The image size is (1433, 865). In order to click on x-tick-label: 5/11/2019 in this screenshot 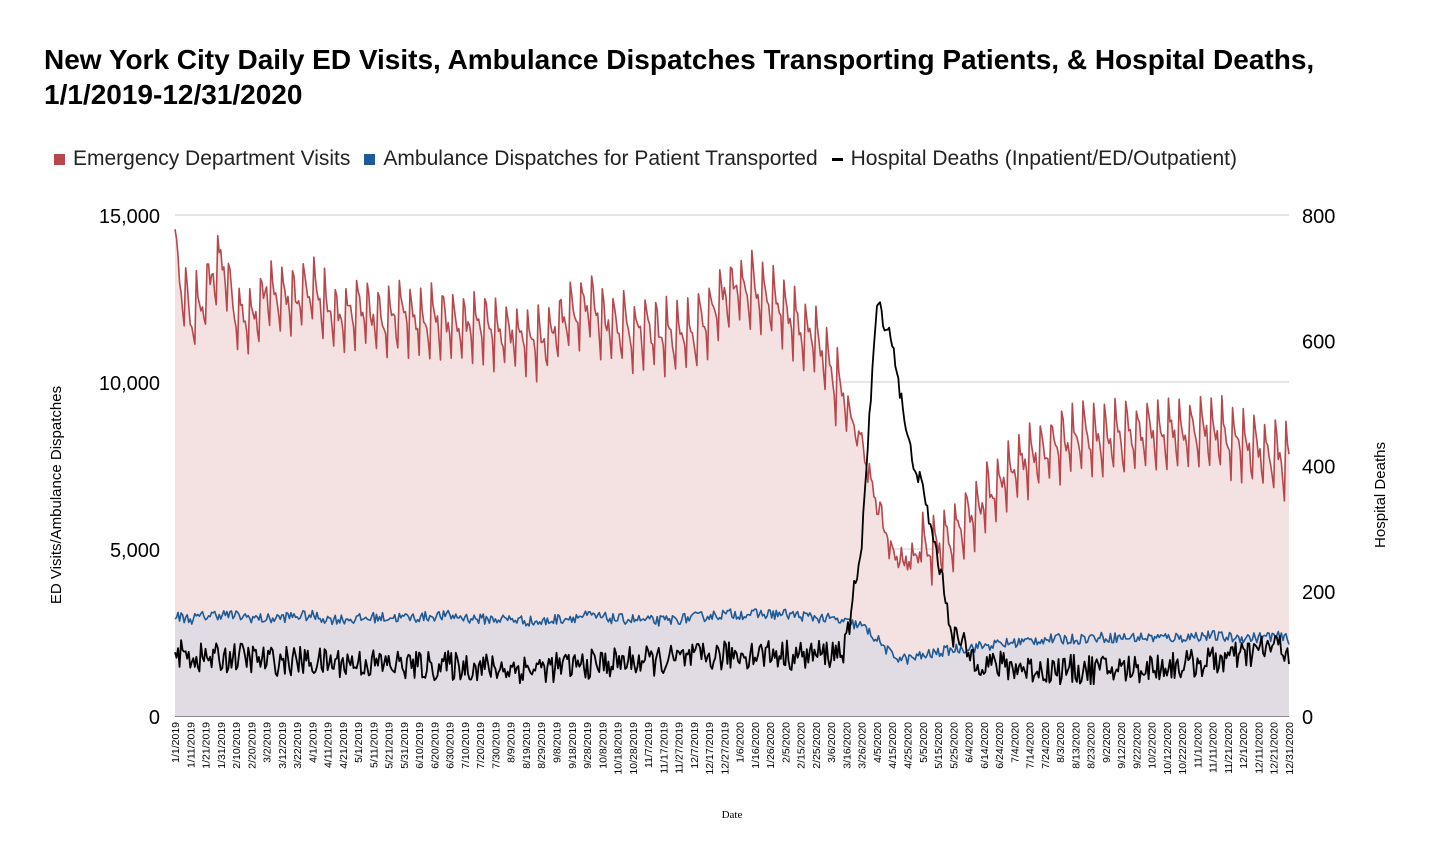, I will do `click(374, 745)`.